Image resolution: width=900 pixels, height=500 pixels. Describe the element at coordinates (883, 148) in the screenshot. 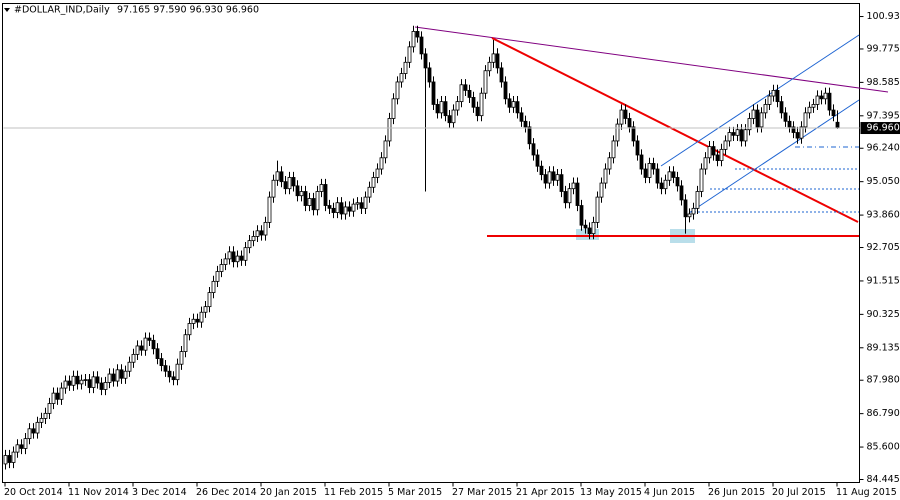

I see `y-tick-label: 96.240` at that location.